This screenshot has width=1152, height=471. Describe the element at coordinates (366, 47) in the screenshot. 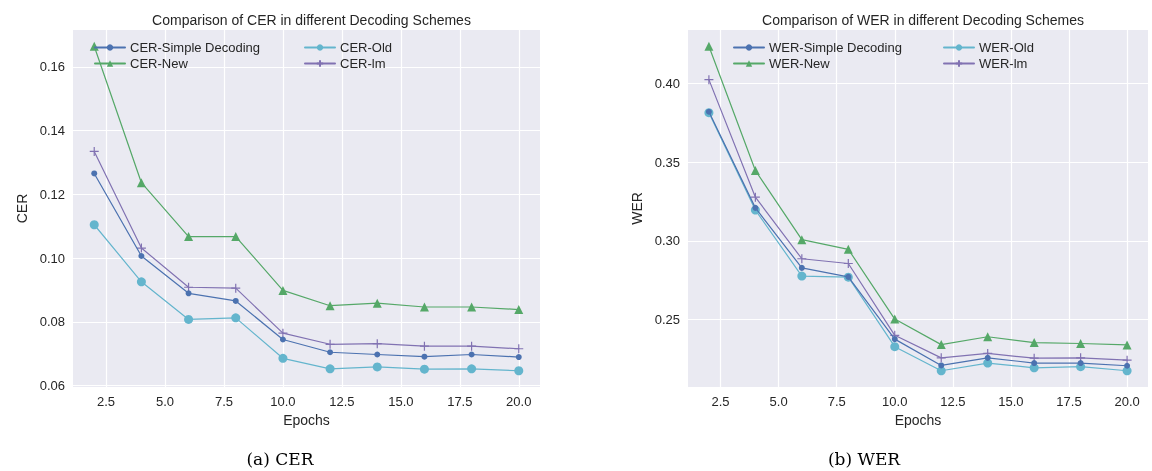

I see `legend-label: CER-Old` at that location.